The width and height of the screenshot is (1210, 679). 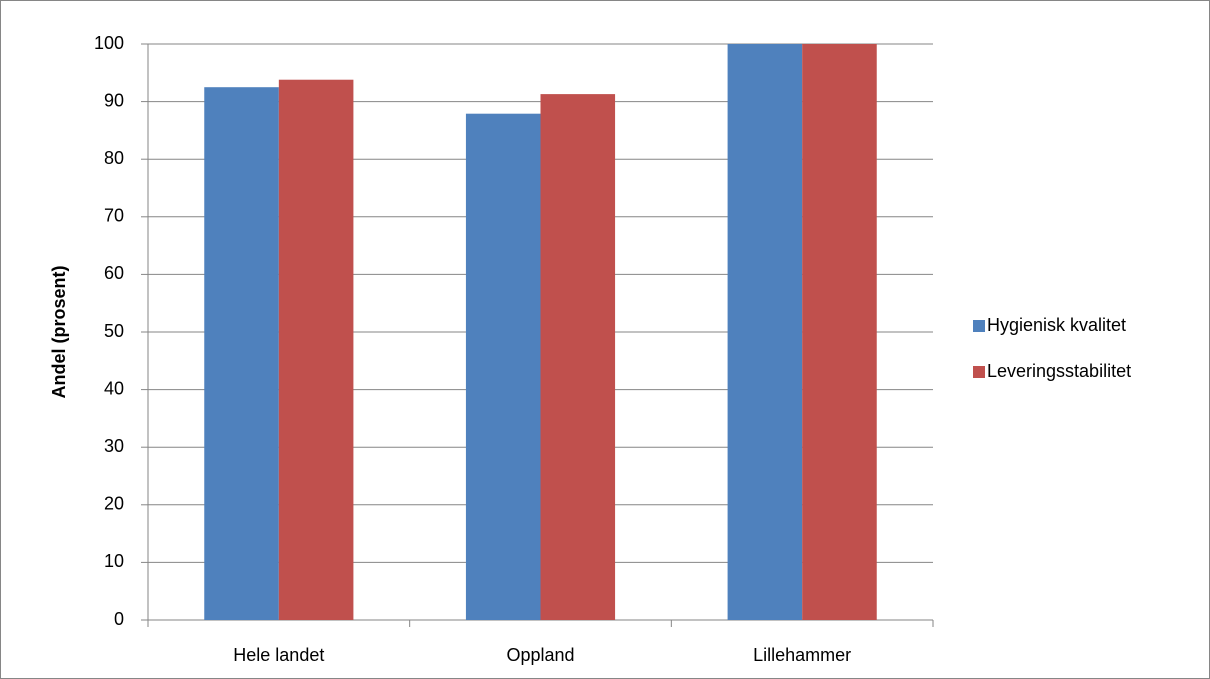 I want to click on y-tick-label: 40, so click(x=114, y=388).